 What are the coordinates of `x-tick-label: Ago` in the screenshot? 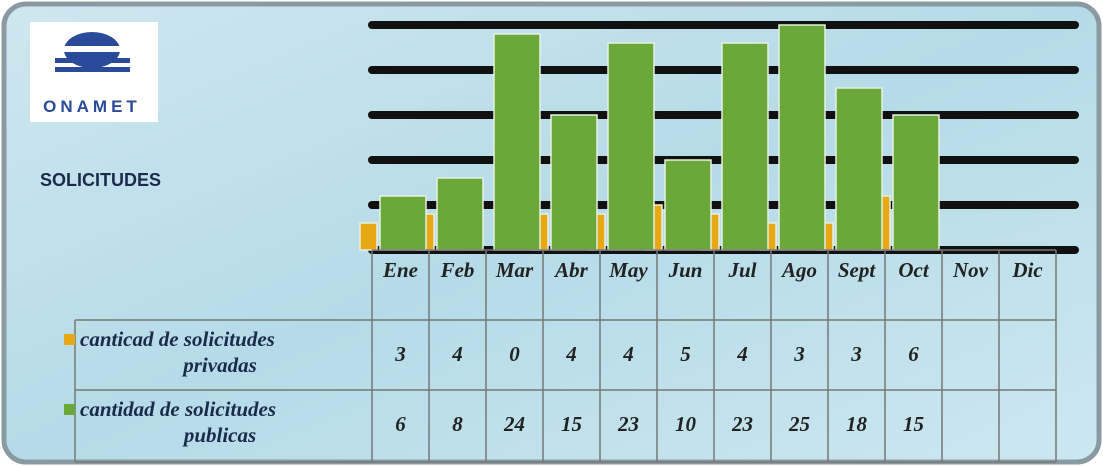 It's located at (798, 270).